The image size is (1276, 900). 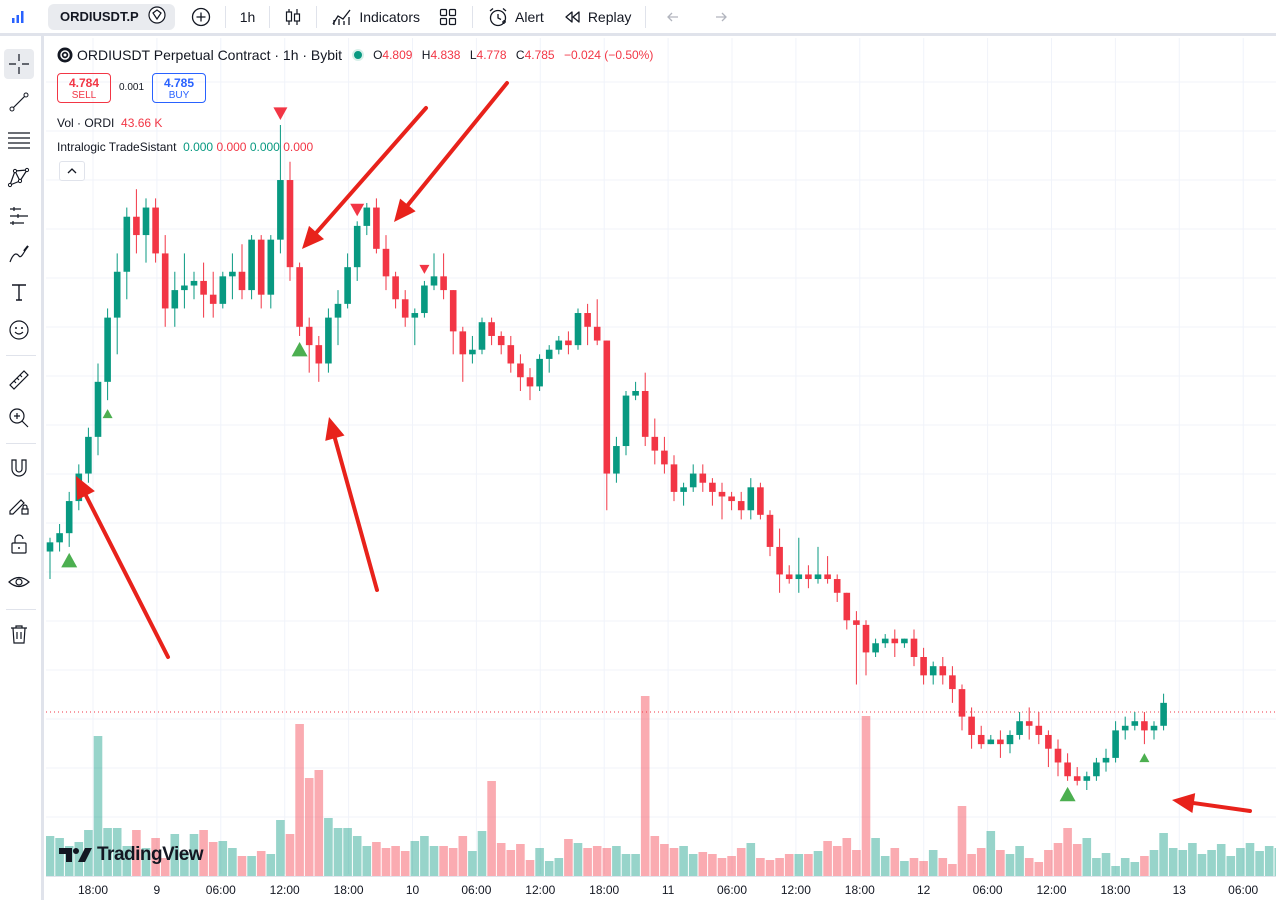 I want to click on grid-layout-icon, so click(x=448, y=16).